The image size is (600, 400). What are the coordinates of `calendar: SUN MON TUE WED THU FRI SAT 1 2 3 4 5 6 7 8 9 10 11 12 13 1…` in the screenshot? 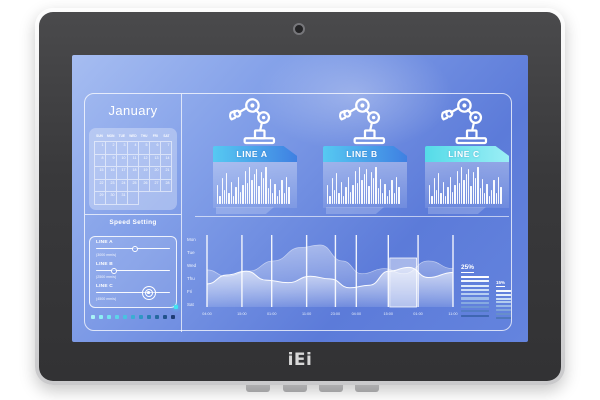 It's located at (133, 169).